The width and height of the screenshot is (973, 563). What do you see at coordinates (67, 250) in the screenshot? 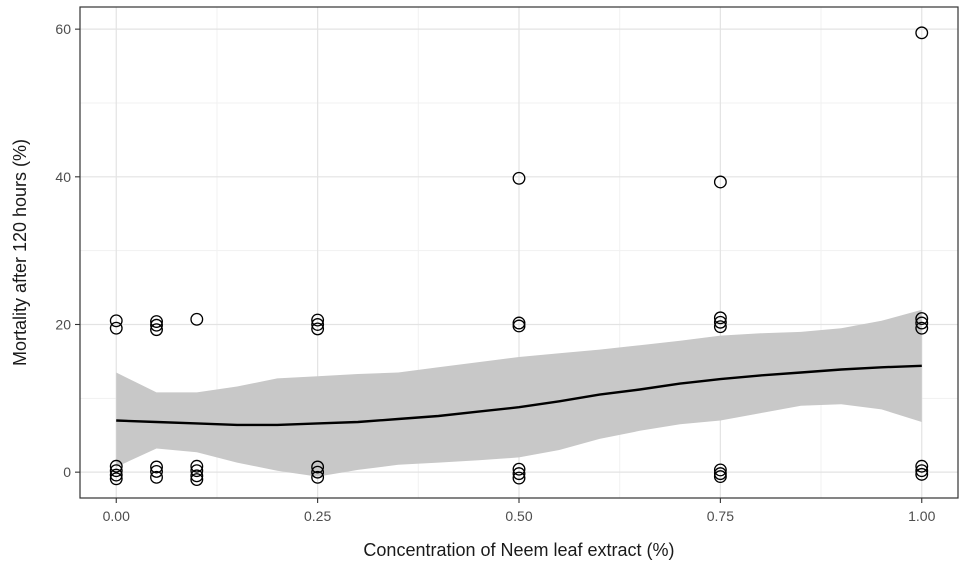
I see `y-axis-ticks: 0 20 40 60` at bounding box center [67, 250].